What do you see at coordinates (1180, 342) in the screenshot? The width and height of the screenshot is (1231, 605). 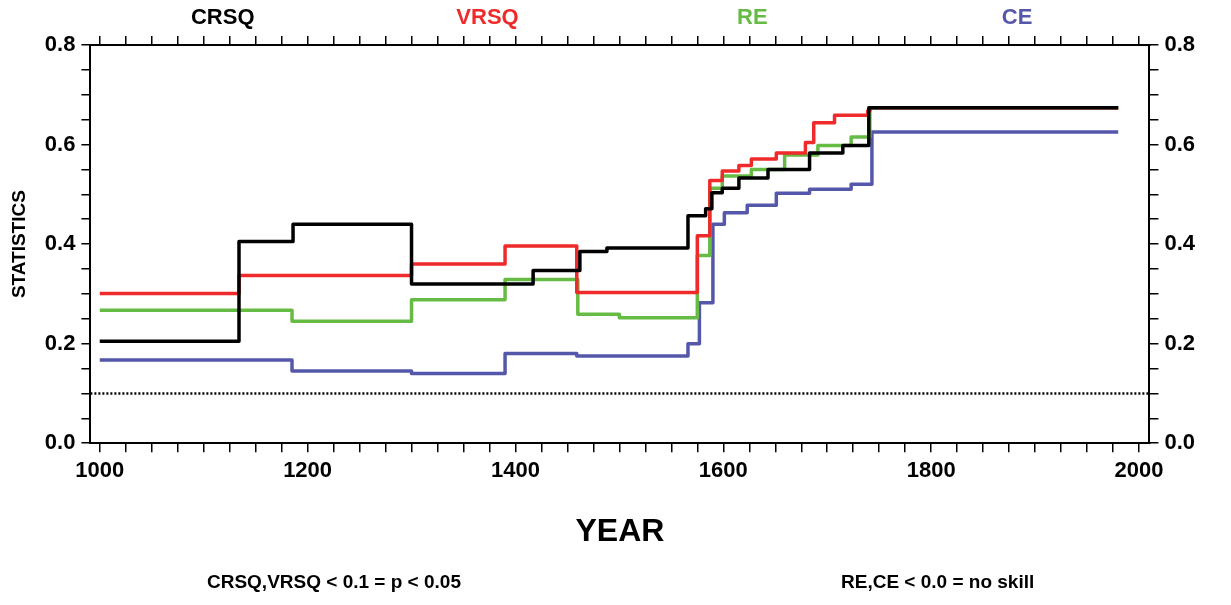 I see `y2-tick-label: 0.2` at bounding box center [1180, 342].